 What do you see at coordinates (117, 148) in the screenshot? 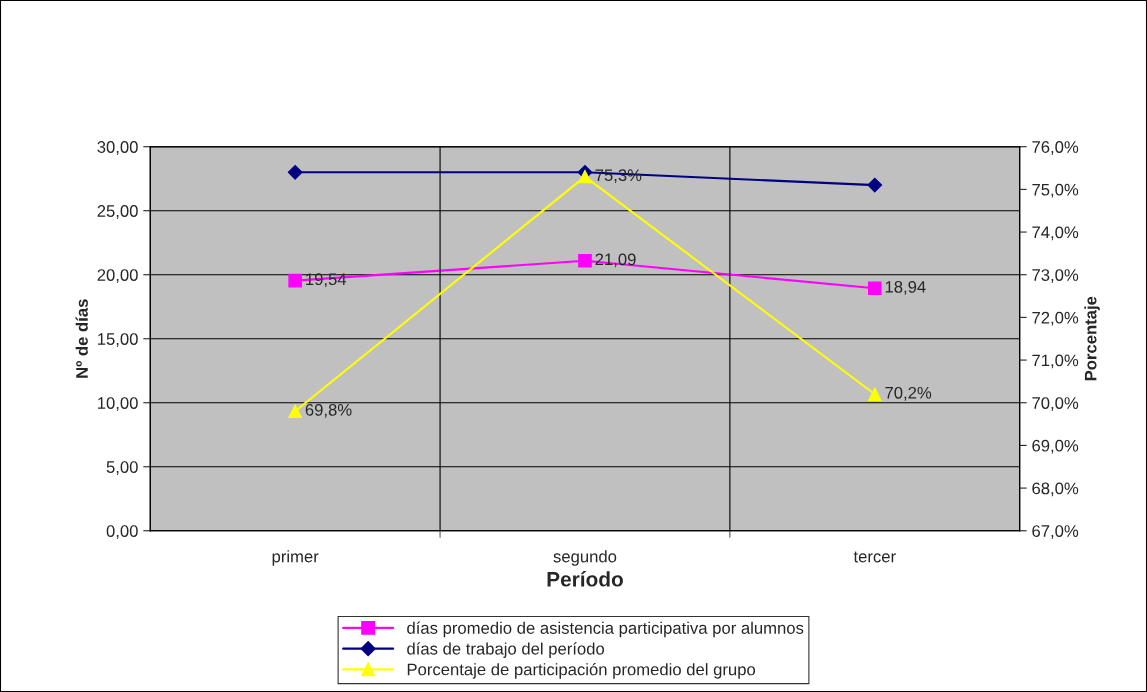
I see `y-tick-label: 30,00` at bounding box center [117, 148].